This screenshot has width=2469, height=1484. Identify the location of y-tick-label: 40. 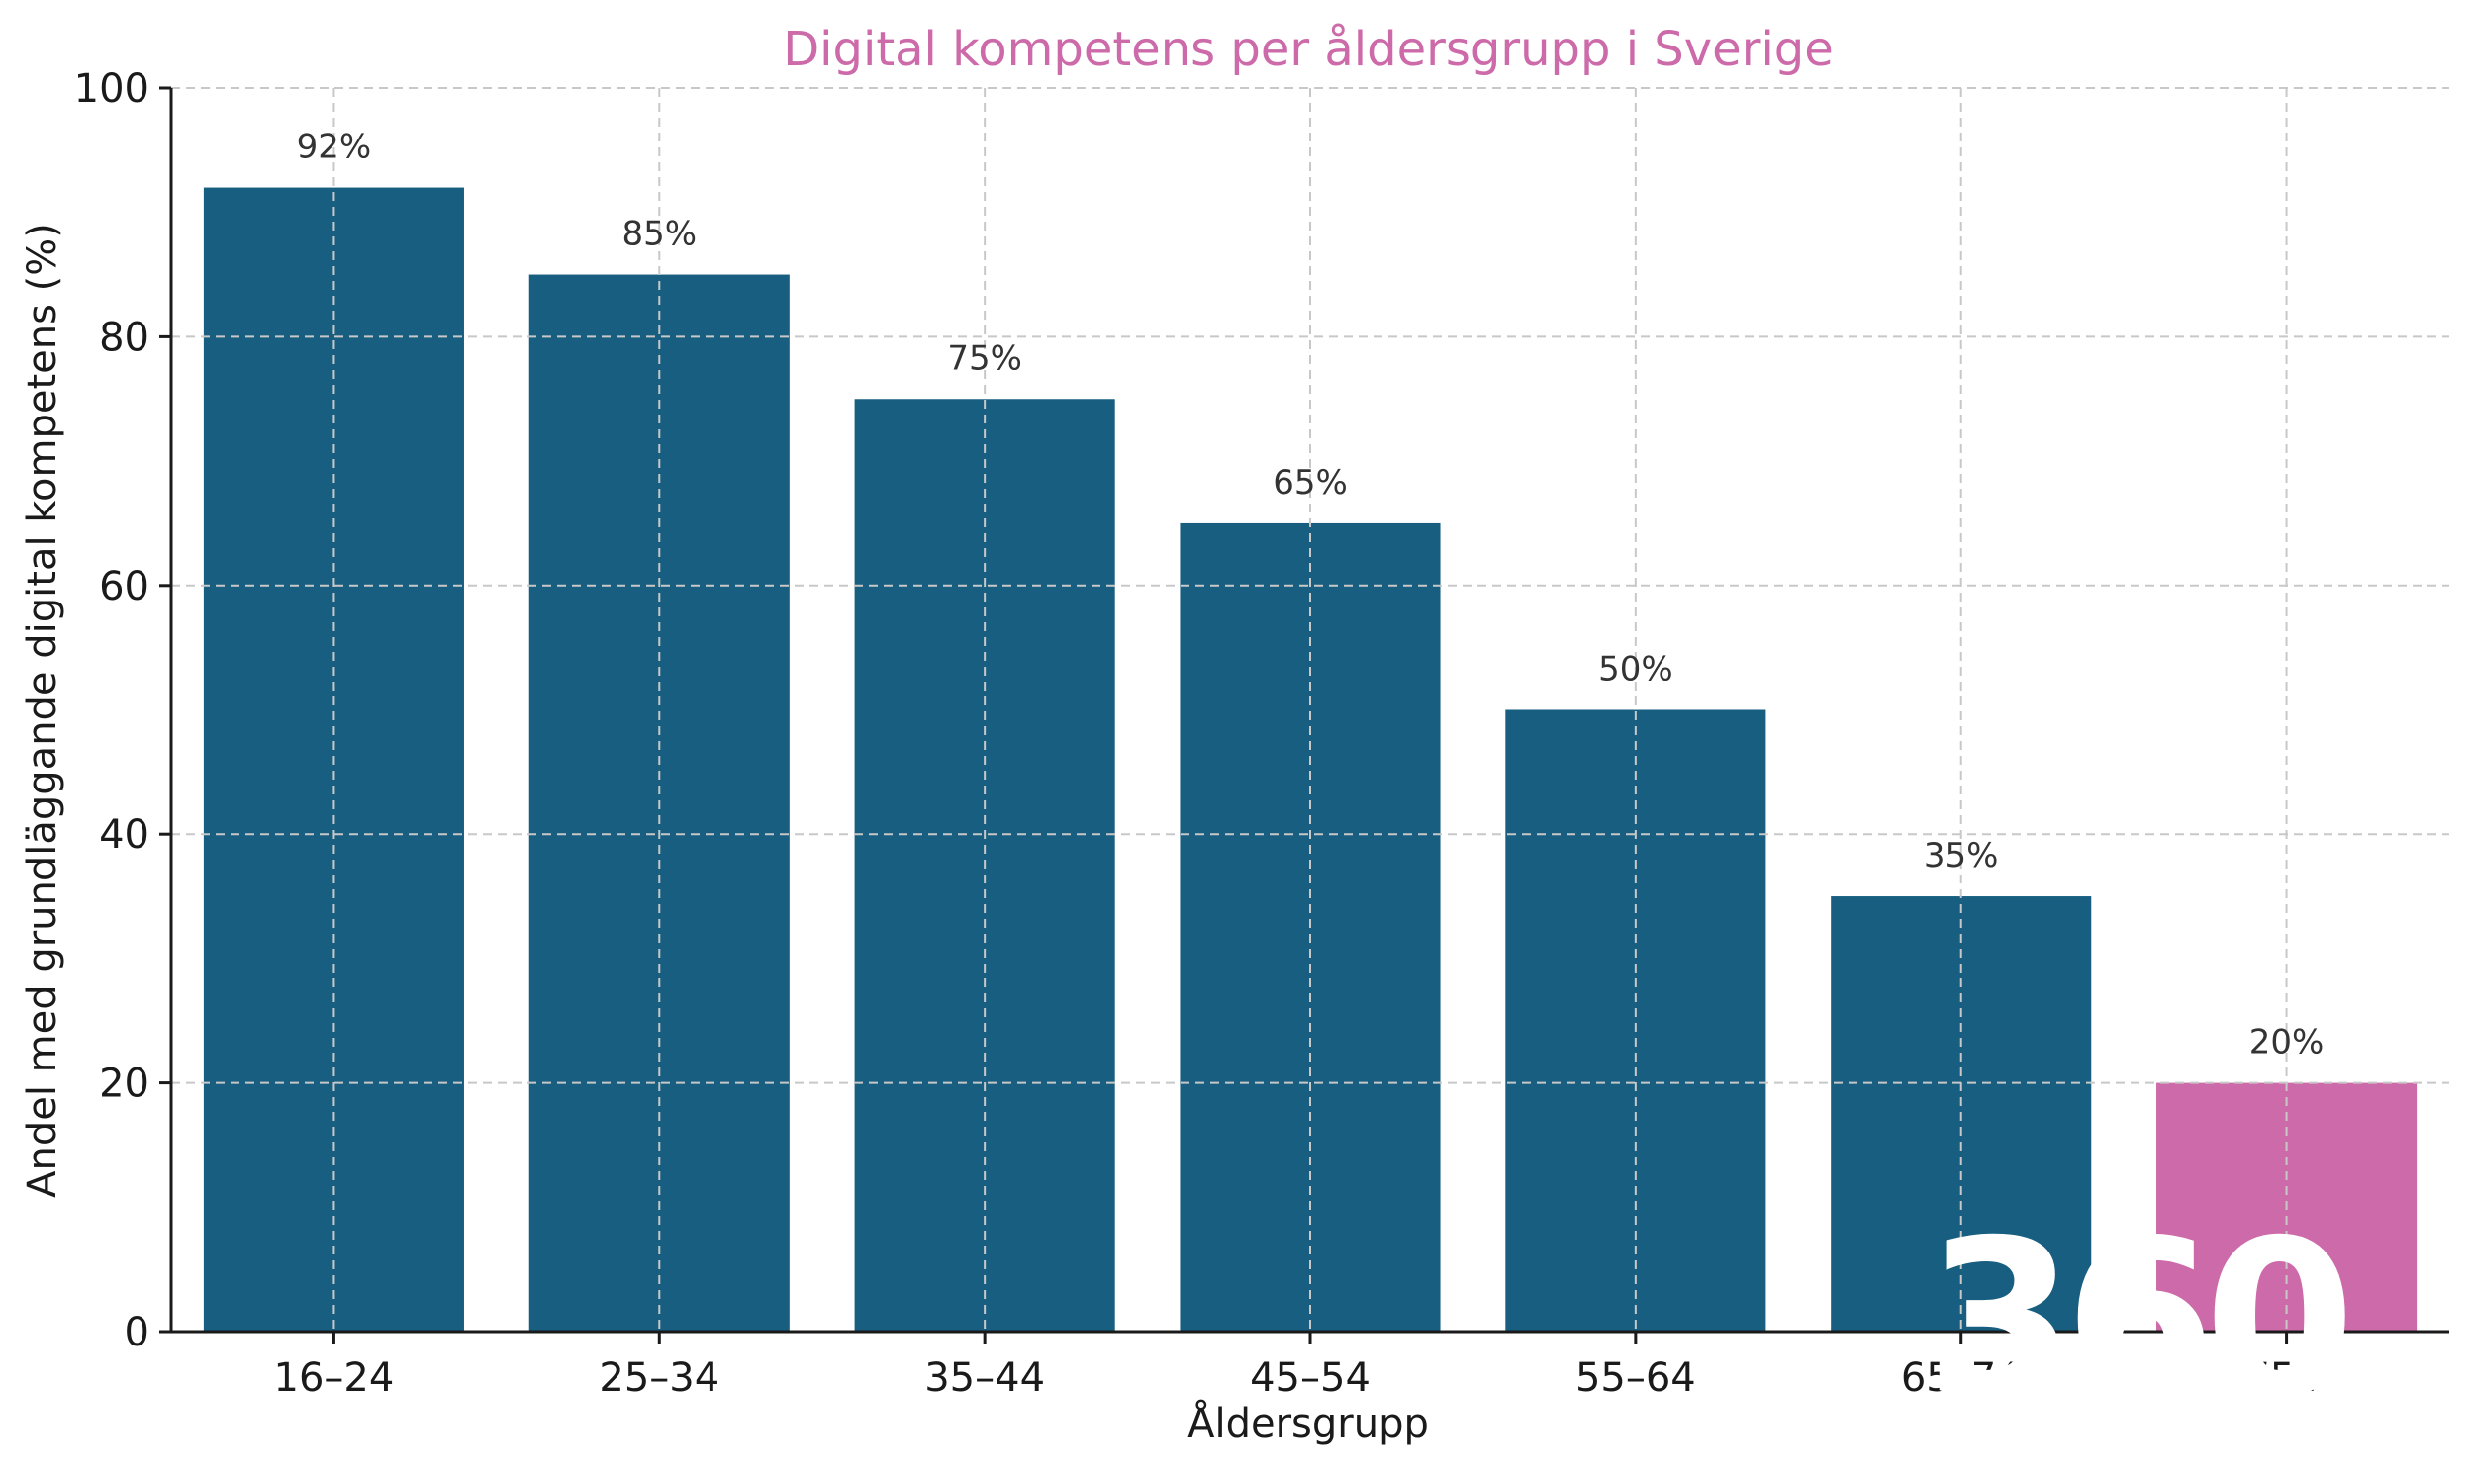
(124, 835).